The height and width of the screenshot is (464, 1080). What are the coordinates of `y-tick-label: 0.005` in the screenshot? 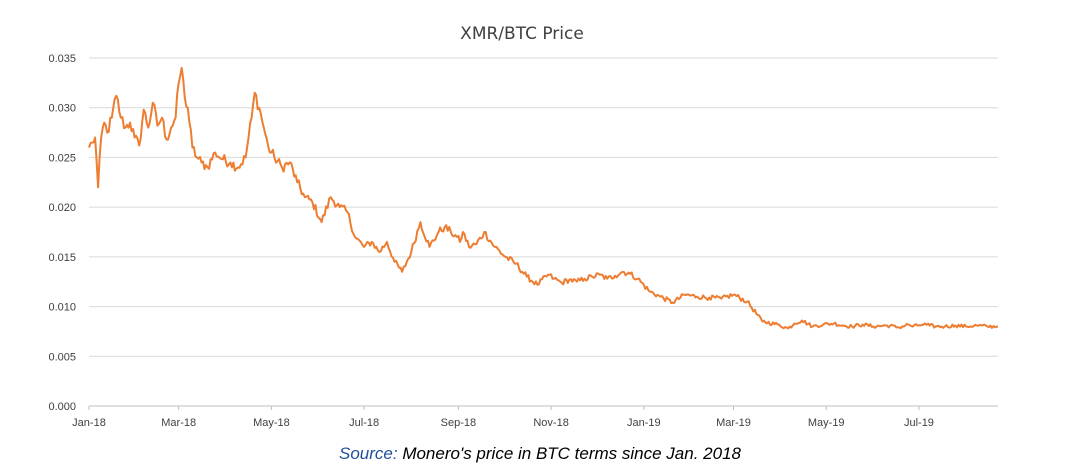 It's located at (62, 357).